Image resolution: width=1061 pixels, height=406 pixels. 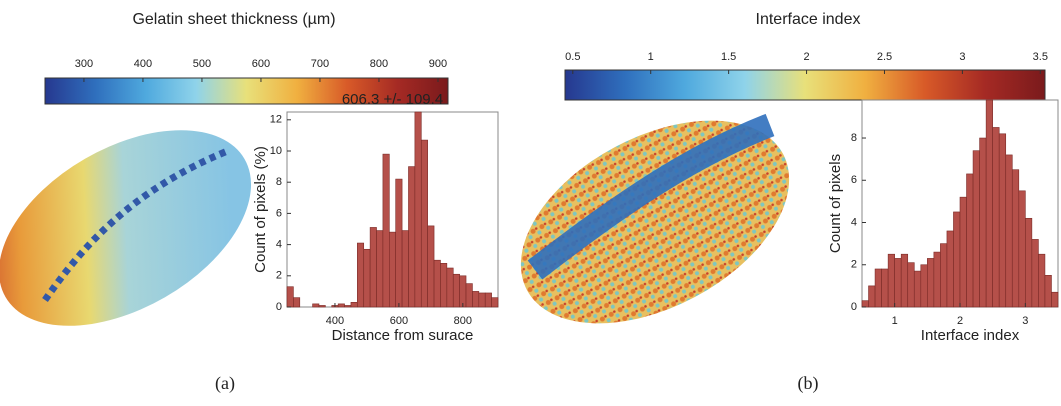 I want to click on hist-title: 606.3 +/- 109.4, so click(x=392, y=99).